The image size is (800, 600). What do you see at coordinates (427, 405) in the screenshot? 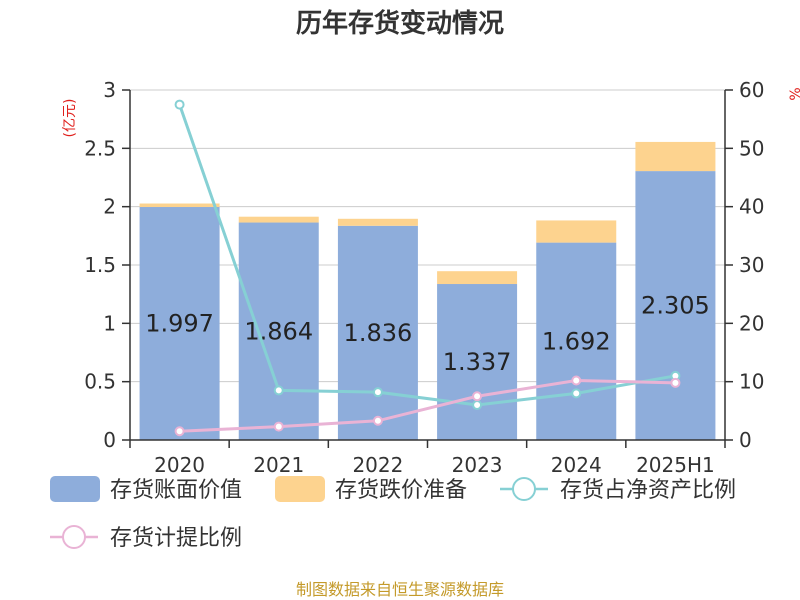
I see `series-line` at bounding box center [427, 405].